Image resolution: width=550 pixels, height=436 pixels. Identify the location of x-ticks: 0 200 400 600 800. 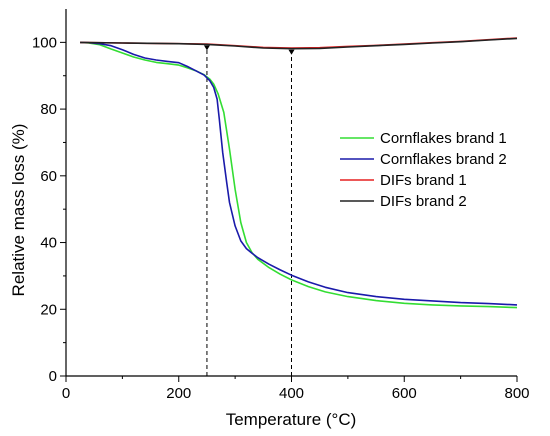
(296, 389).